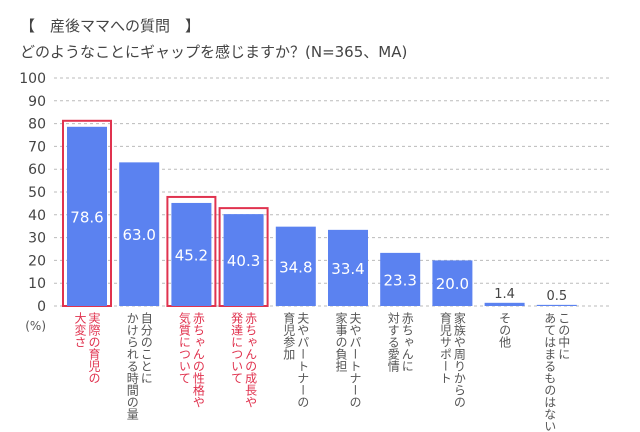  What do you see at coordinates (35, 326) in the screenshot?
I see `y-axis-label: (%)` at bounding box center [35, 326].